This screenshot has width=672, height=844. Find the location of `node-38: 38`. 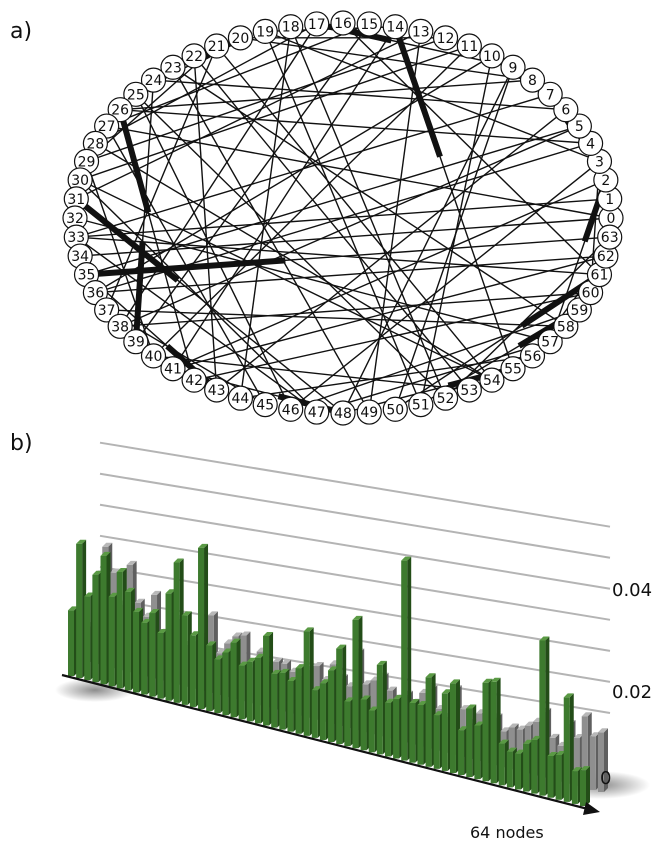

node-38: 38 is located at coordinates (120, 326).